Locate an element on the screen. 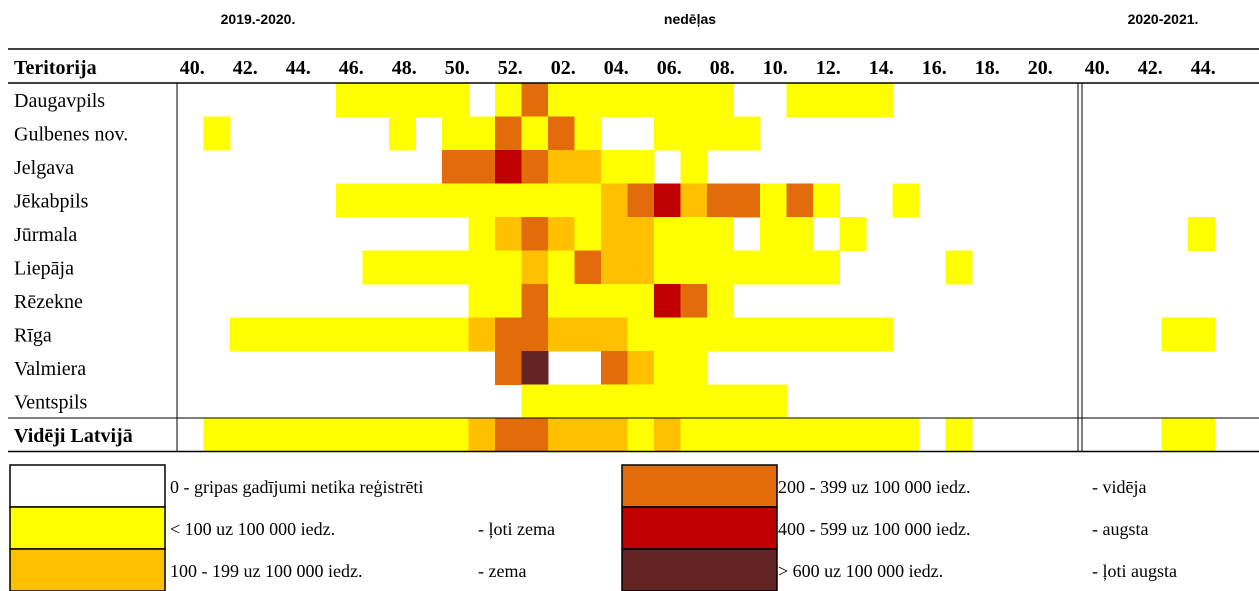  territory-label: Valmiera is located at coordinates (50, 369).